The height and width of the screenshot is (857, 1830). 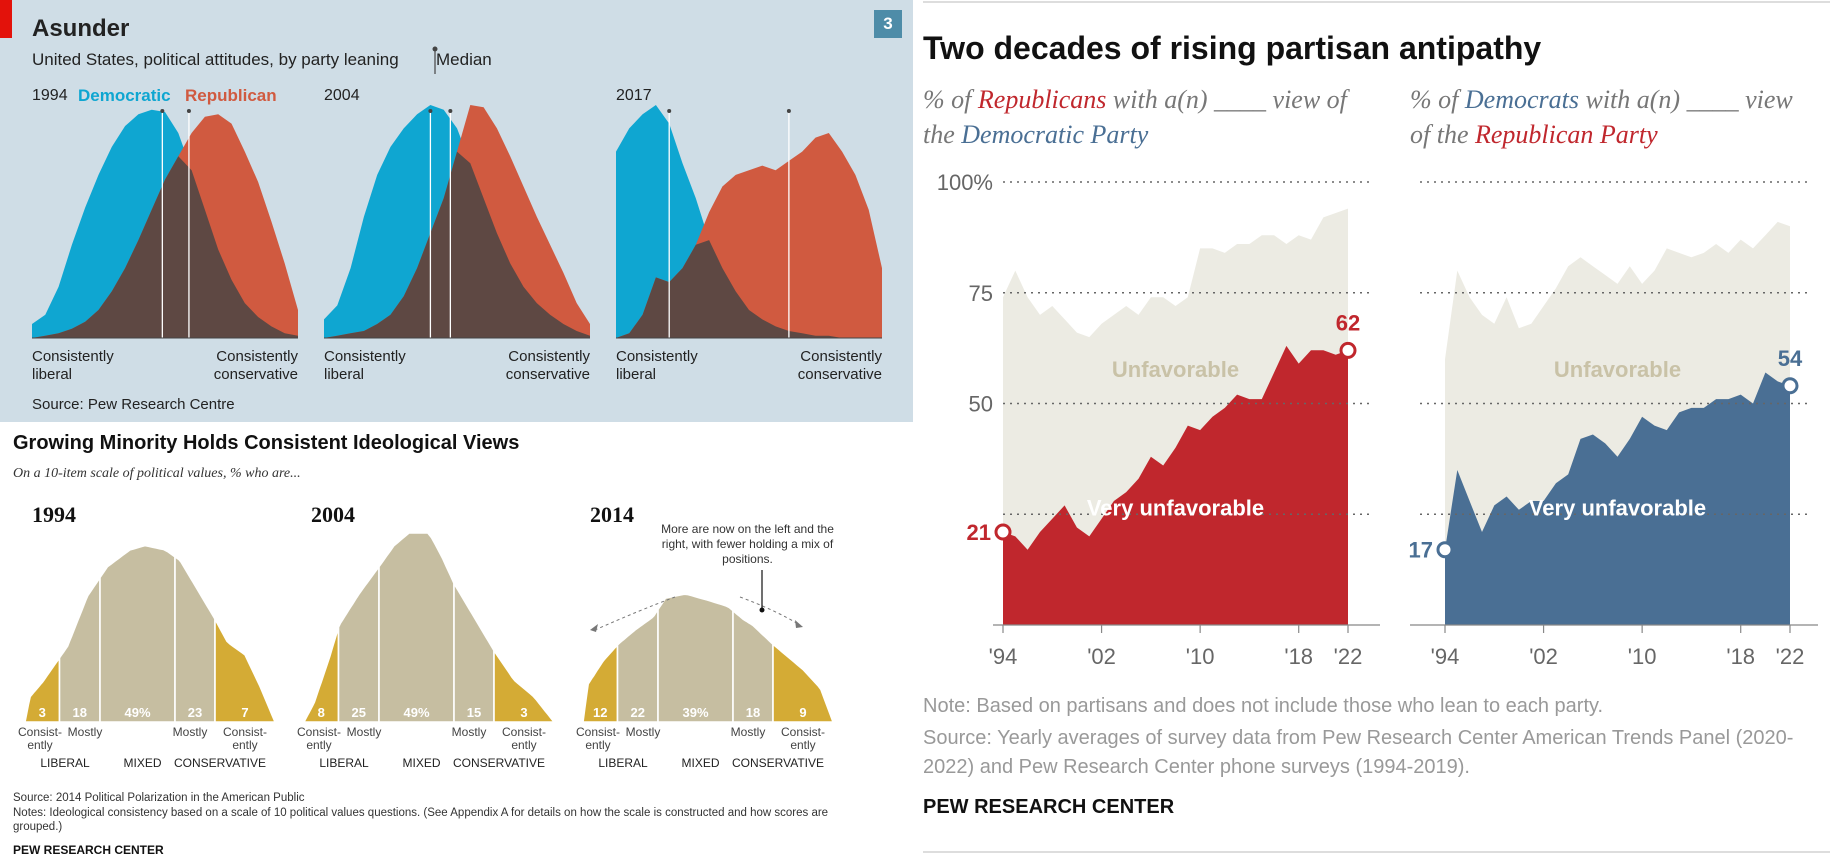 What do you see at coordinates (638, 712) in the screenshot?
I see `data-label: 22` at bounding box center [638, 712].